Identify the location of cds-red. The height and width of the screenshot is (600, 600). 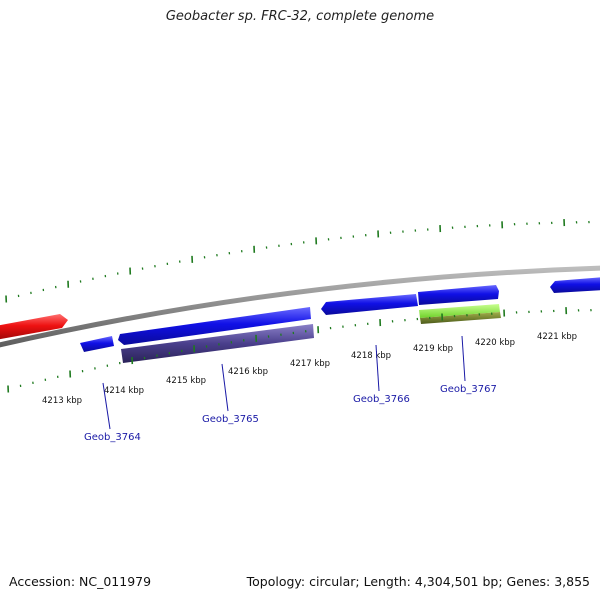
(34, 327).